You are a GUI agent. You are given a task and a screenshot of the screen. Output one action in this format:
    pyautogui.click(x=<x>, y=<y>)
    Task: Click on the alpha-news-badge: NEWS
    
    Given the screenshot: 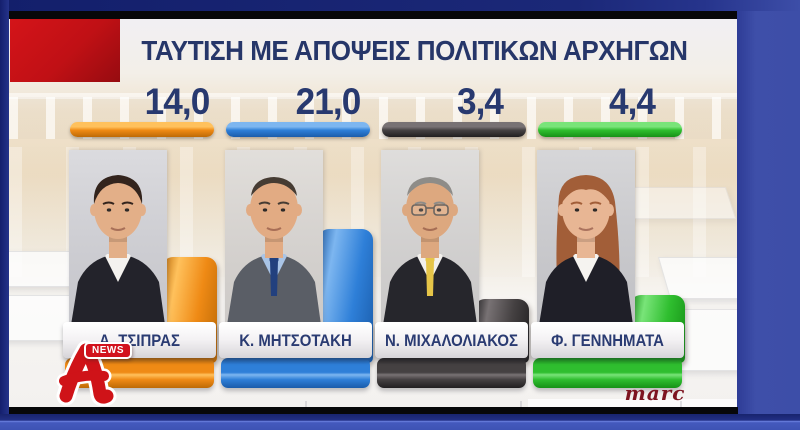 What is the action you would take?
    pyautogui.click(x=108, y=350)
    